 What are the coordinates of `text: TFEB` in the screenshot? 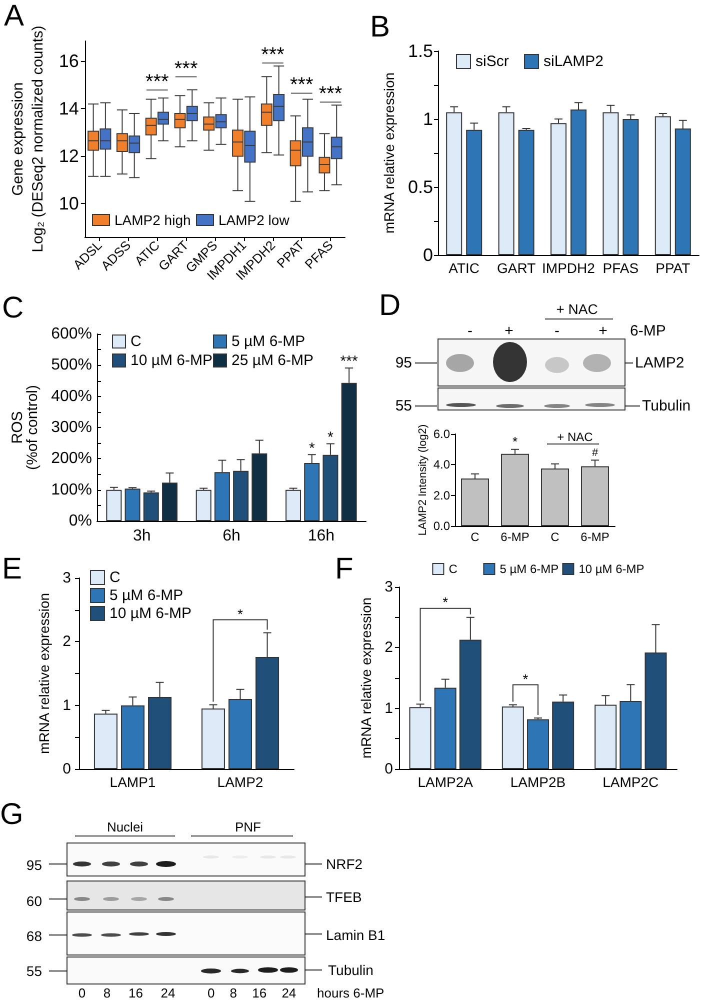 It's located at (344, 897).